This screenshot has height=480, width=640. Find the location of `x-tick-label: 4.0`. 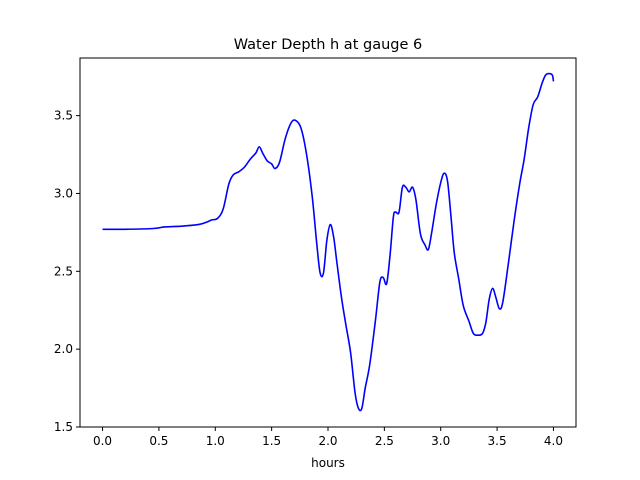

x-tick-label: 4.0 is located at coordinates (553, 441).